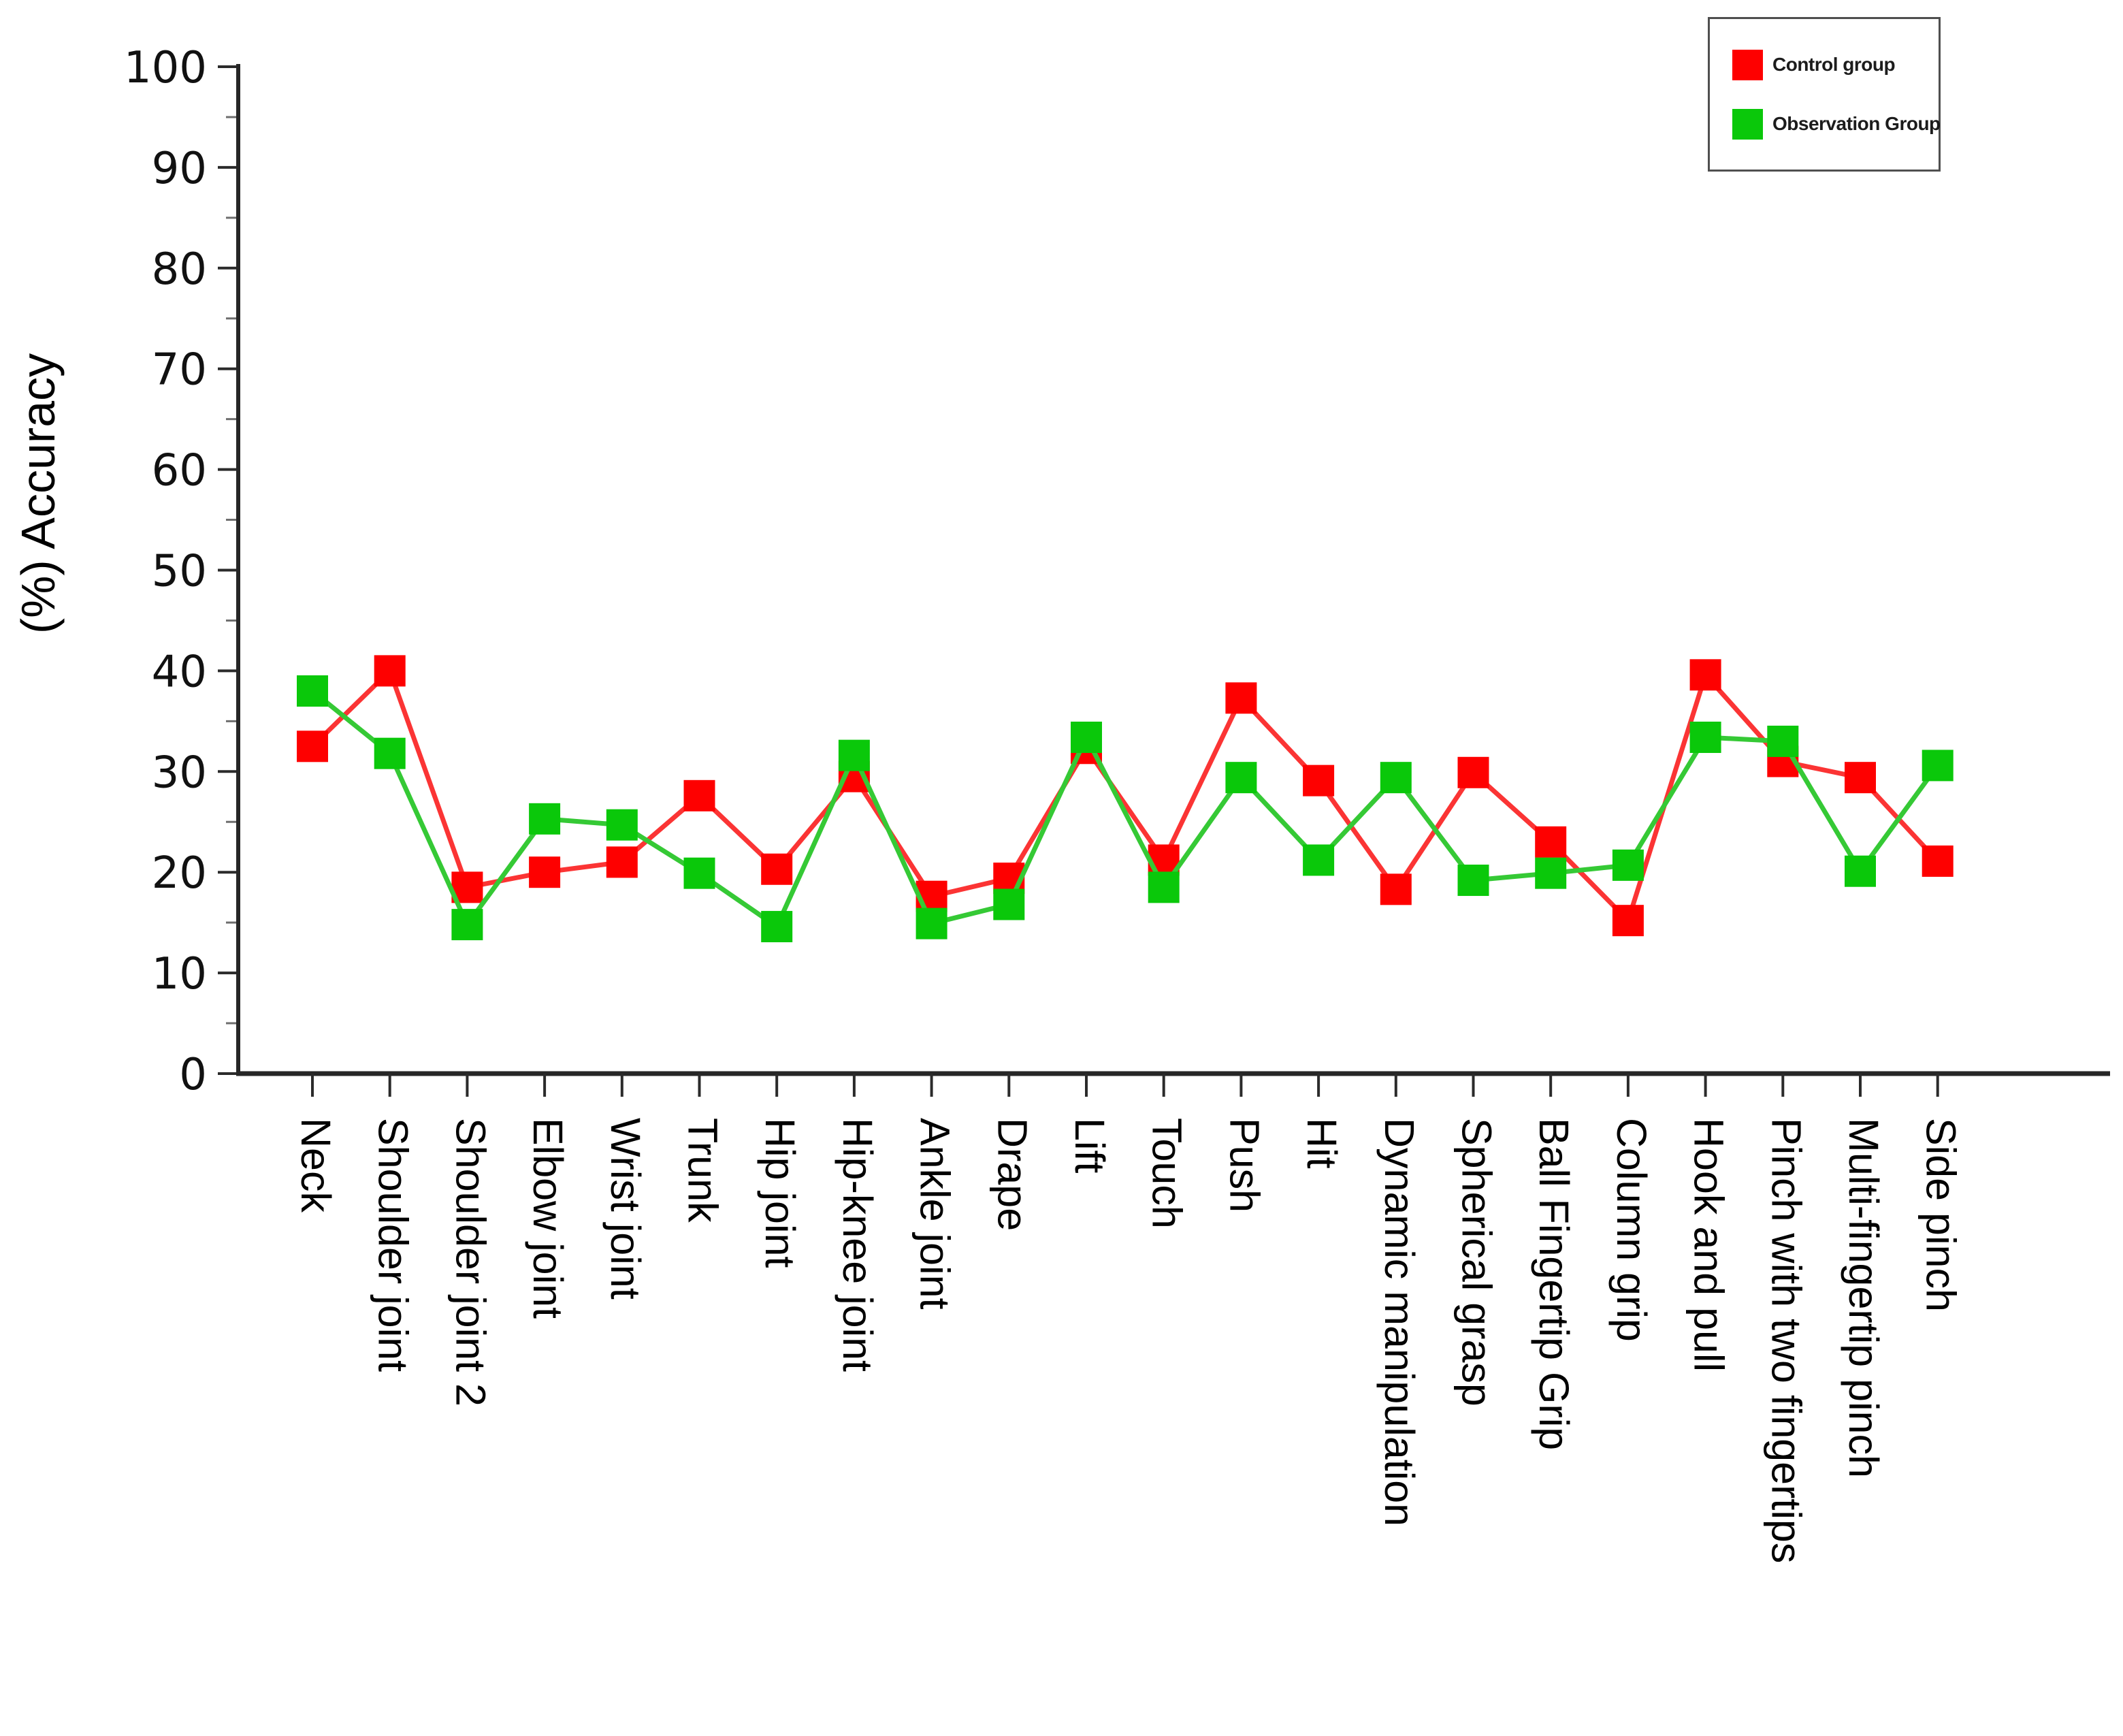 The image size is (2123, 1736). Describe the element at coordinates (548, 1218) in the screenshot. I see `x-category-label: Elbow joint` at that location.